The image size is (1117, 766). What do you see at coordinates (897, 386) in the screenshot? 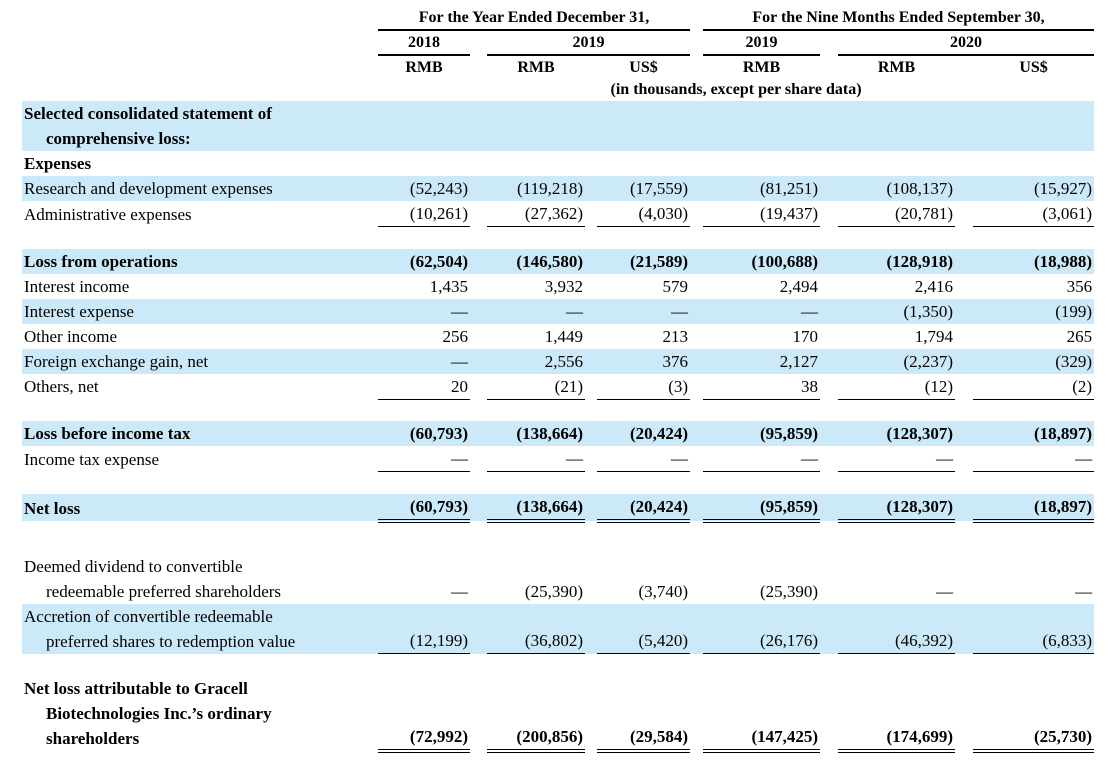
I see `cell-value: (12)` at bounding box center [897, 386].